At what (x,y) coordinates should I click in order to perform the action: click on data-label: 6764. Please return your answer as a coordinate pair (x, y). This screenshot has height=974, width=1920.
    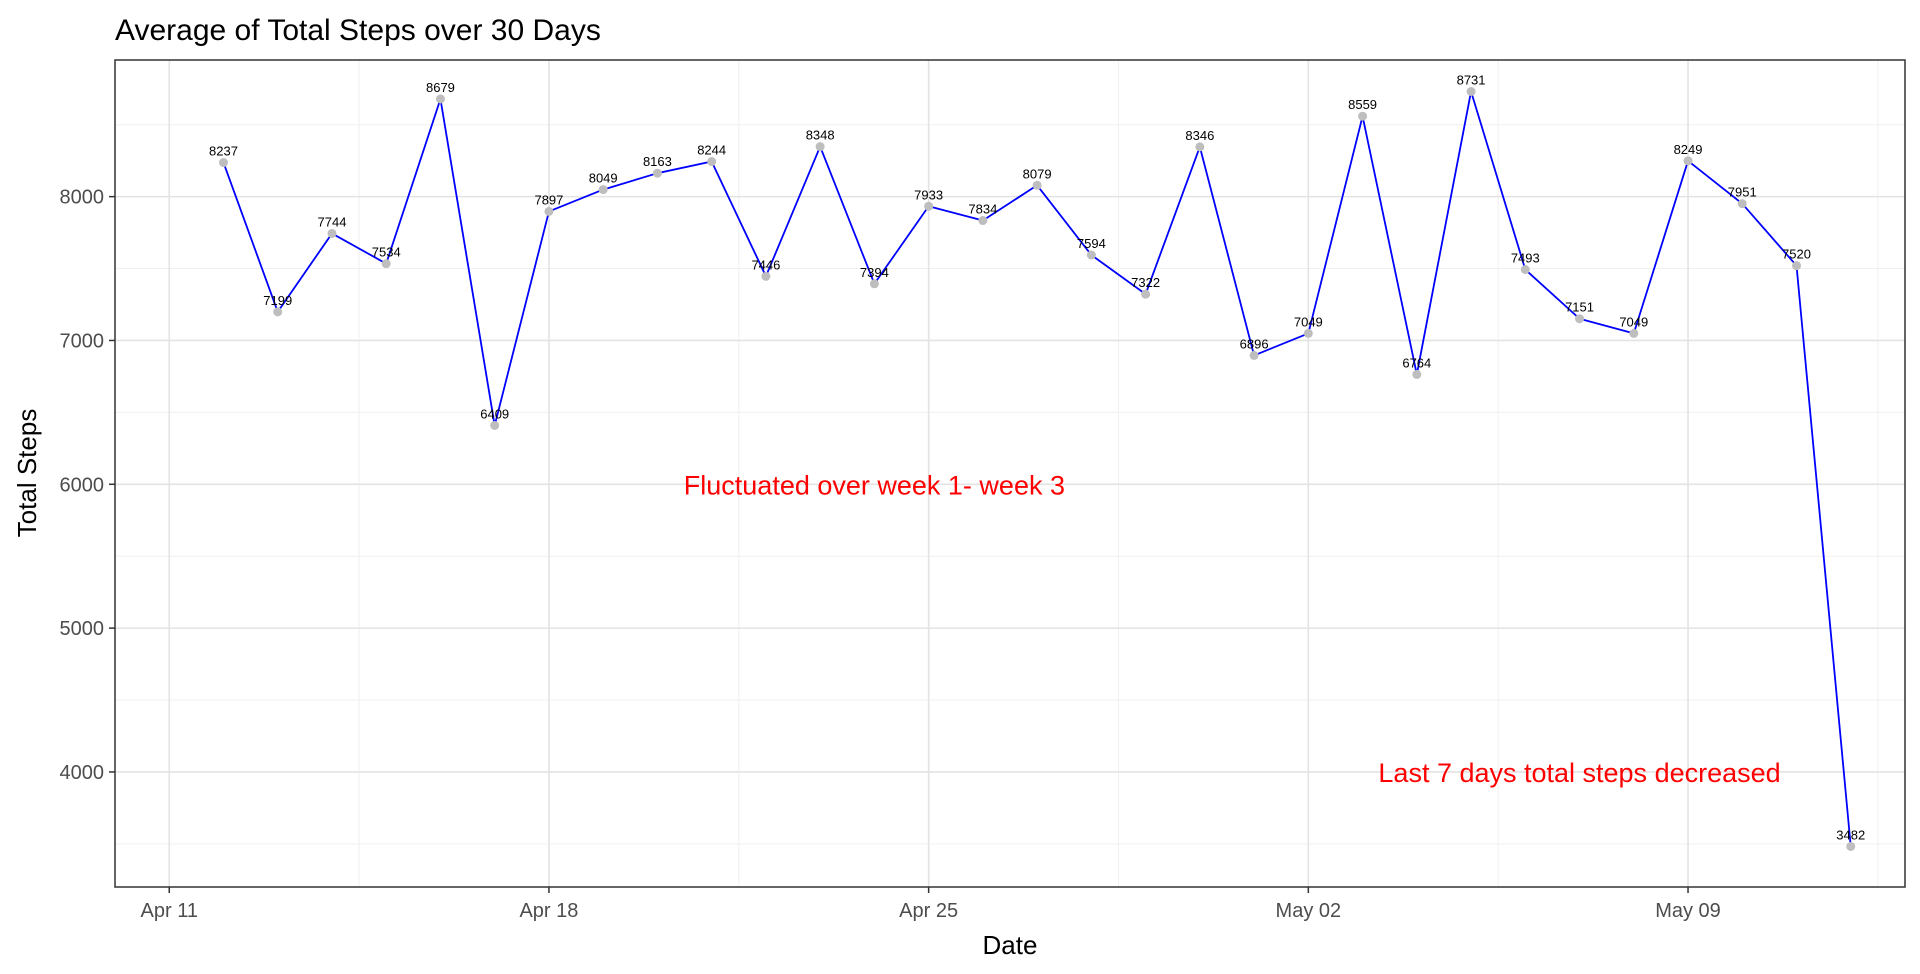
    Looking at the image, I should click on (1416, 362).